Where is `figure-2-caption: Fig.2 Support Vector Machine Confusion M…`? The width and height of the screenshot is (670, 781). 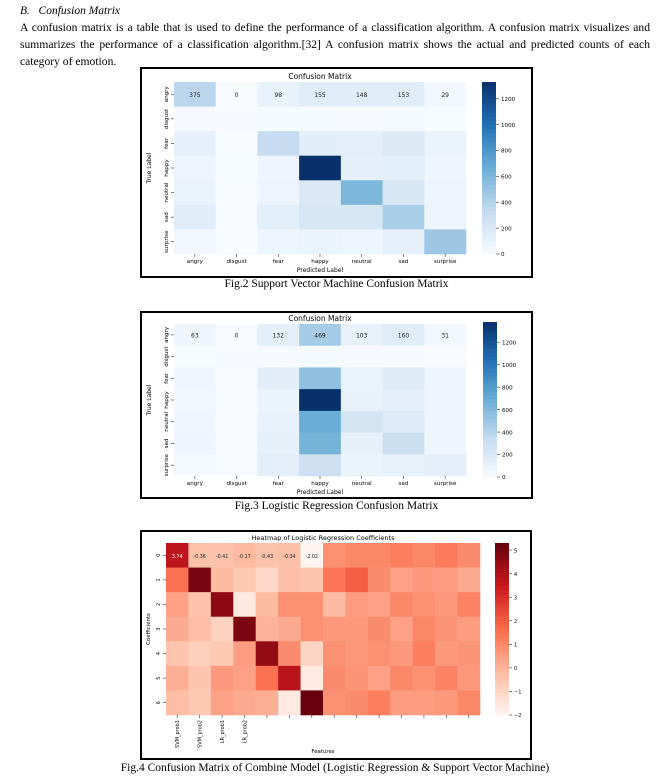
figure-2-caption: Fig.2 Support Vector Machine Confusion M… is located at coordinates (336, 284).